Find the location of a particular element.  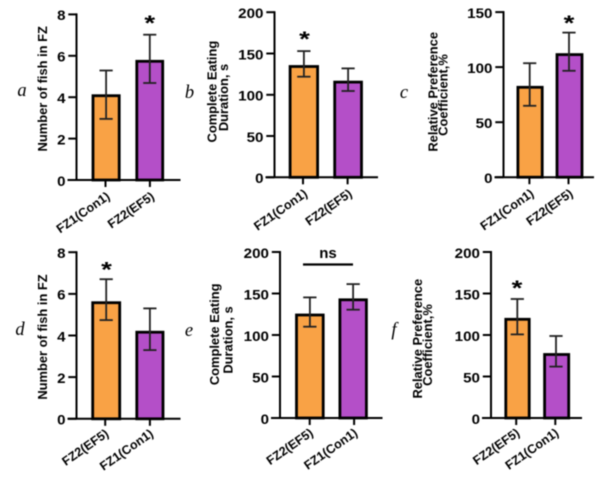

svg-text: a is located at coordinates (21, 91).